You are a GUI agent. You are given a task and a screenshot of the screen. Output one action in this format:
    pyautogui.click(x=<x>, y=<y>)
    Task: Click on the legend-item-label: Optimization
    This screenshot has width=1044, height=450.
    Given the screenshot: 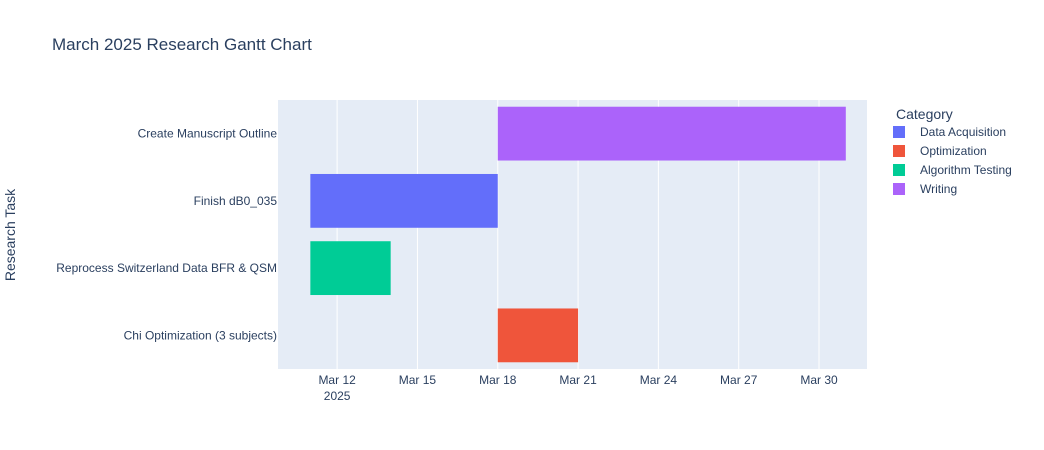 What is the action you would take?
    pyautogui.click(x=953, y=151)
    